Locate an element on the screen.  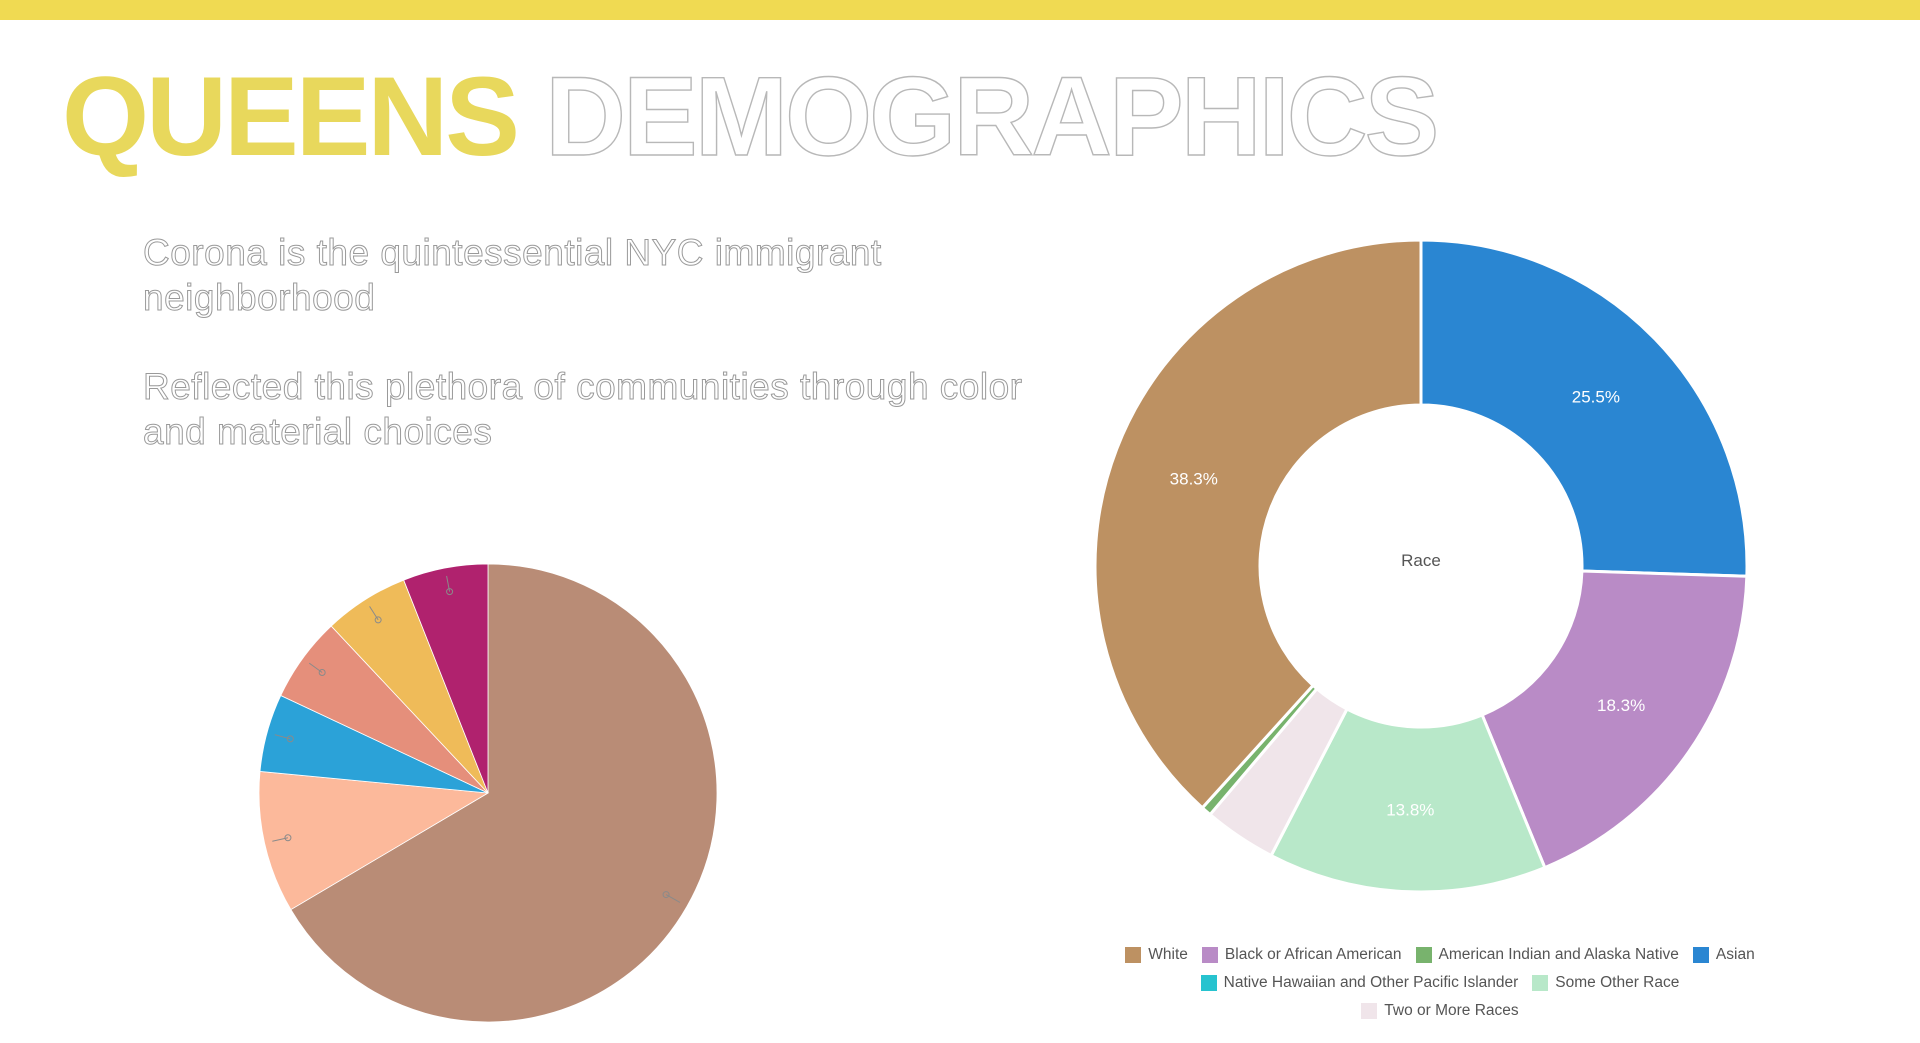
title-demographics: DEMOGRAPHICS is located at coordinates (992, 116).